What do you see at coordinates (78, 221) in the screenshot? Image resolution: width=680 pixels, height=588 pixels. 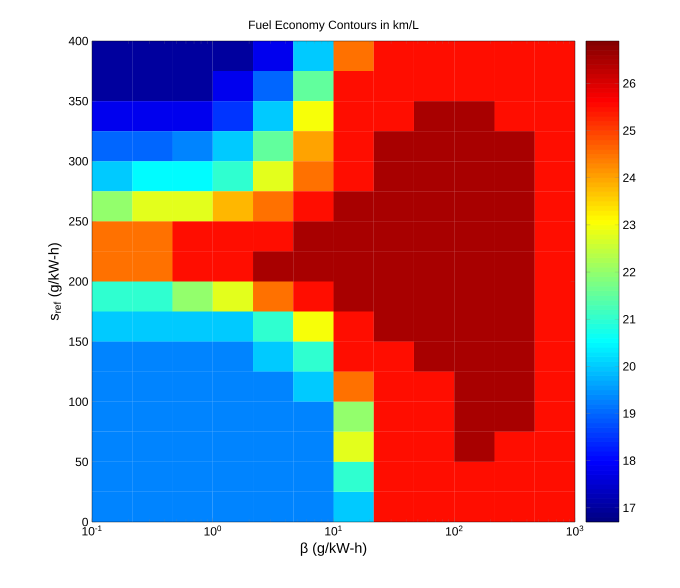 I see `y-tick-label: 250` at bounding box center [78, 221].